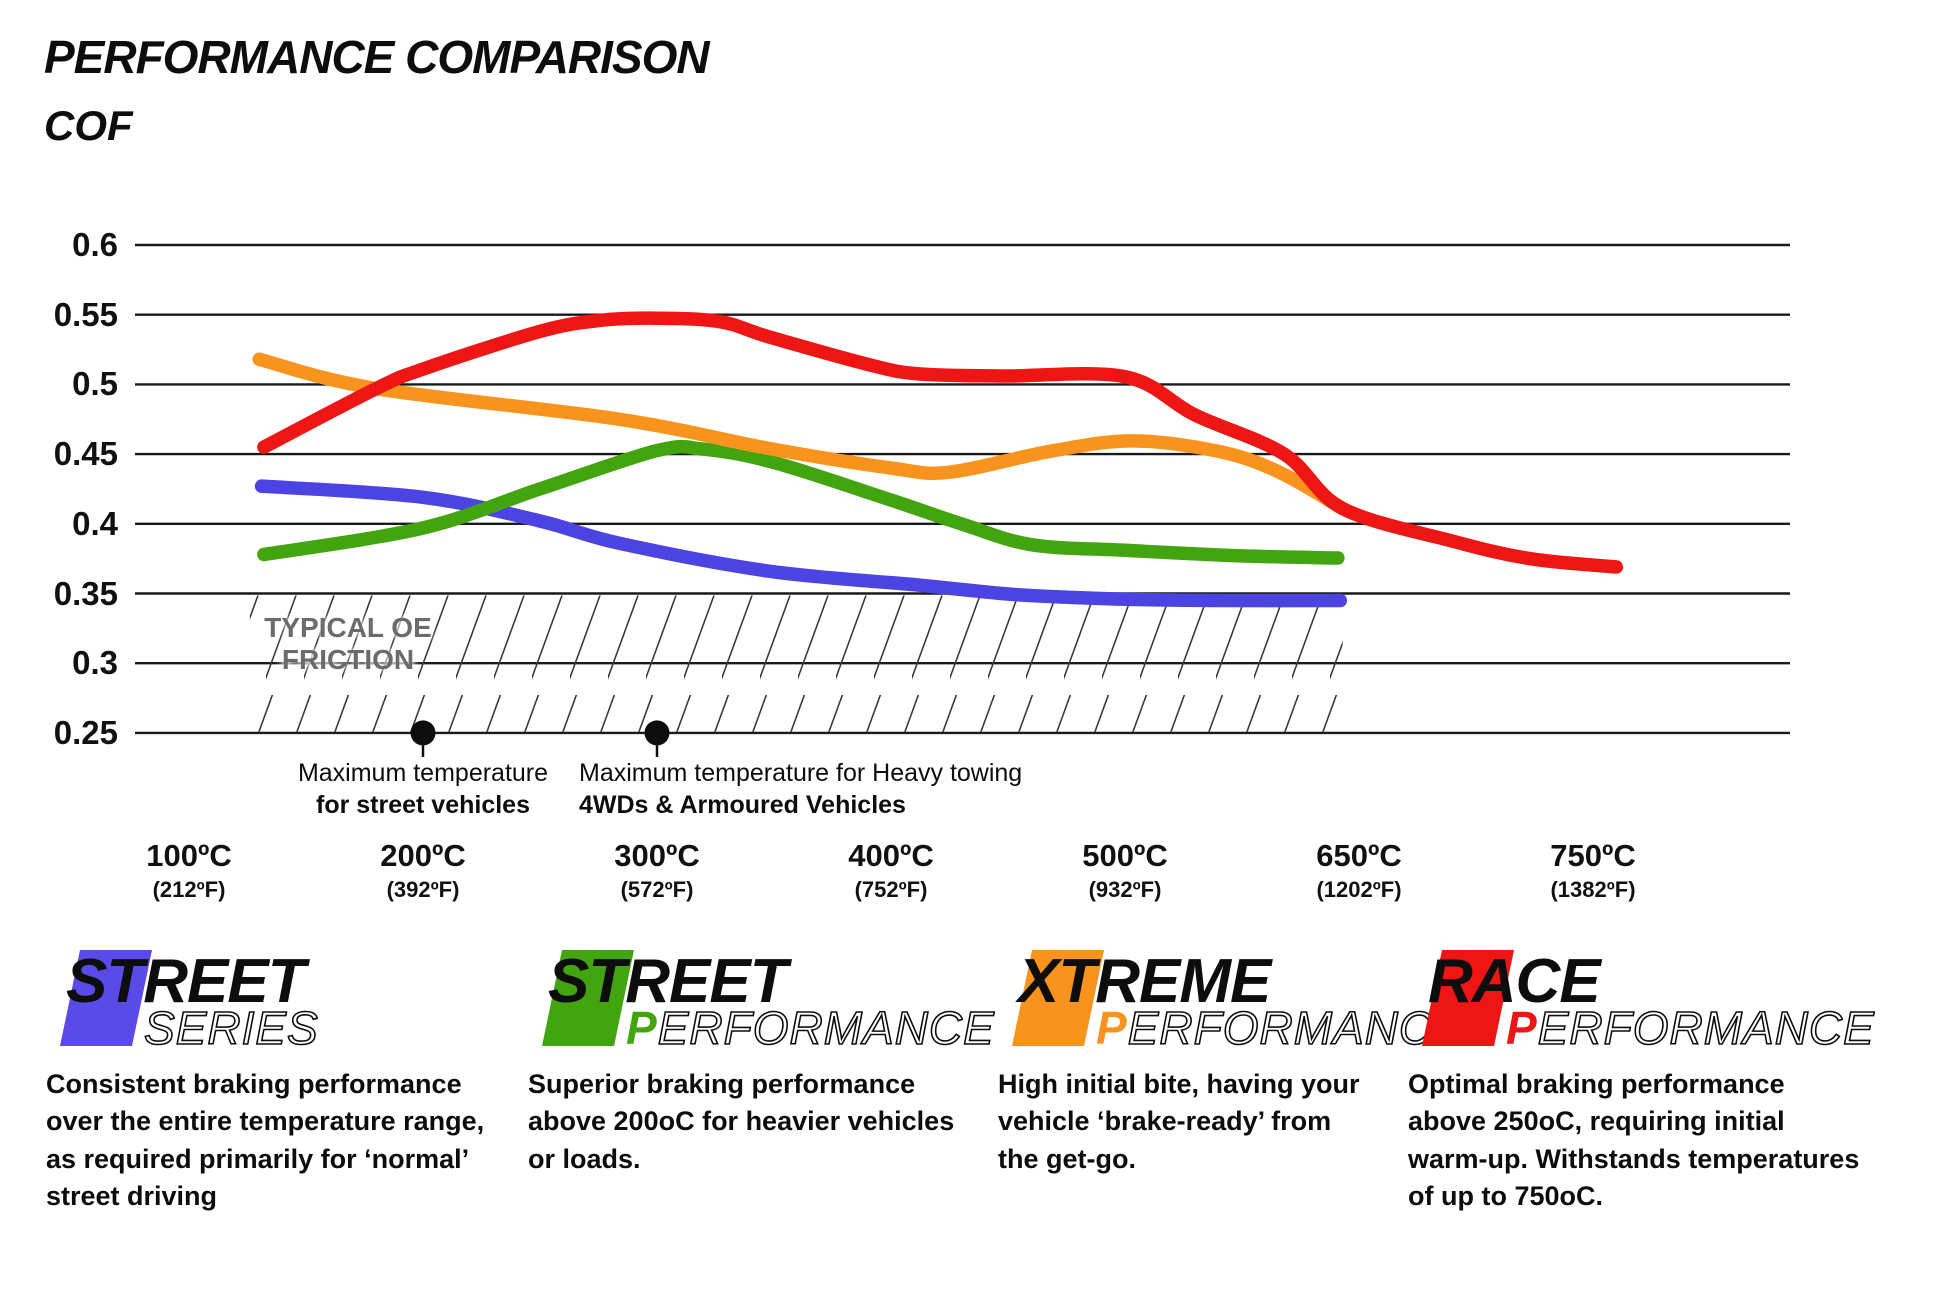 This screenshot has width=1946, height=1310. I want to click on x-tick-label: 300ºC (572ºF), so click(657, 871).